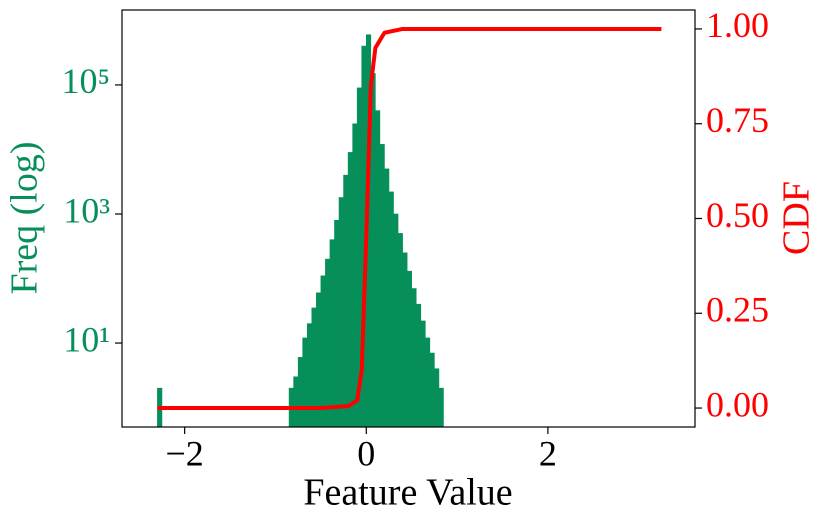 This screenshot has height=528, width=830. Describe the element at coordinates (85, 81) in the screenshot. I see `y-tick-label: 10⁵` at that location.